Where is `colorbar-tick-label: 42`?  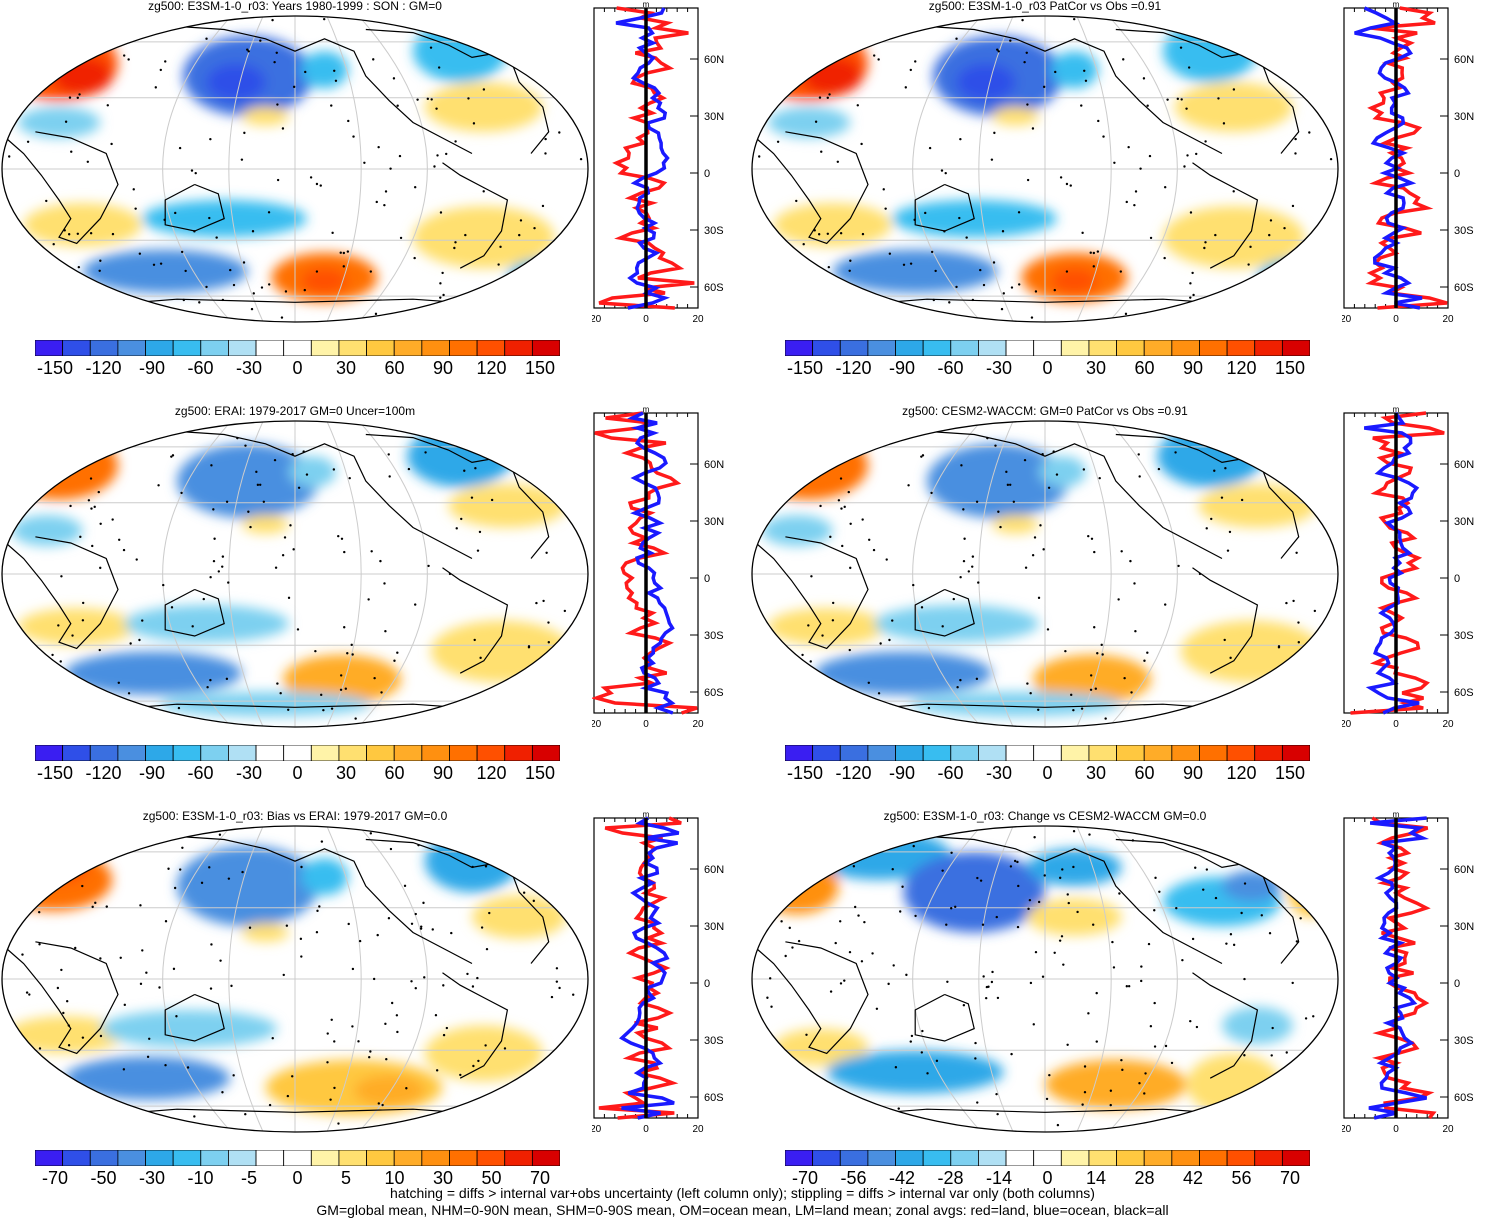 colorbar-tick-label: 42 is located at coordinates (1193, 1178).